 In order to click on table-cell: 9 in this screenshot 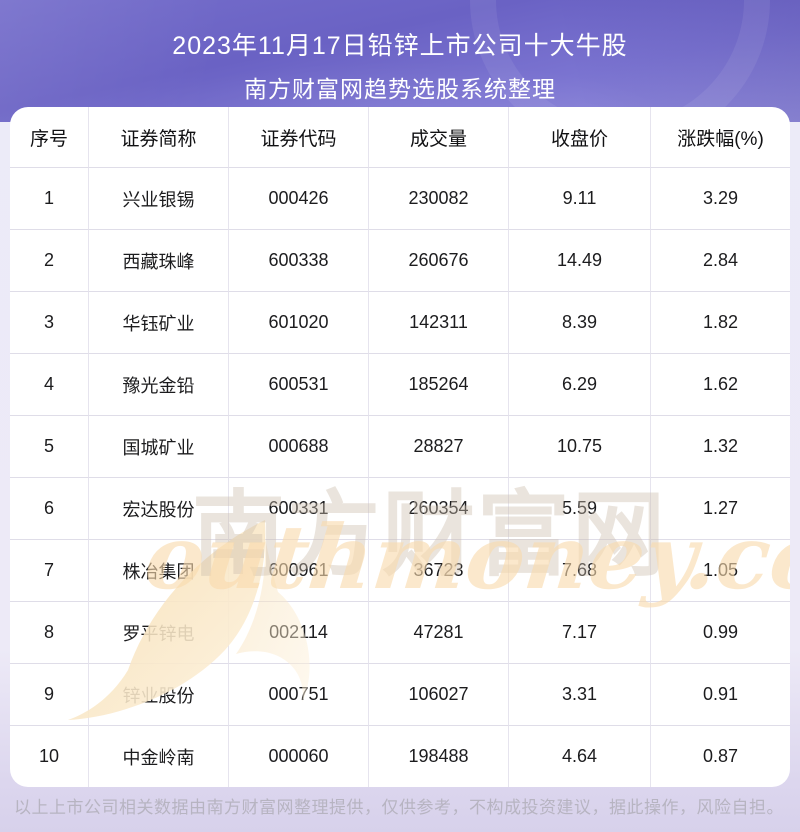, I will do `click(49, 694)`.